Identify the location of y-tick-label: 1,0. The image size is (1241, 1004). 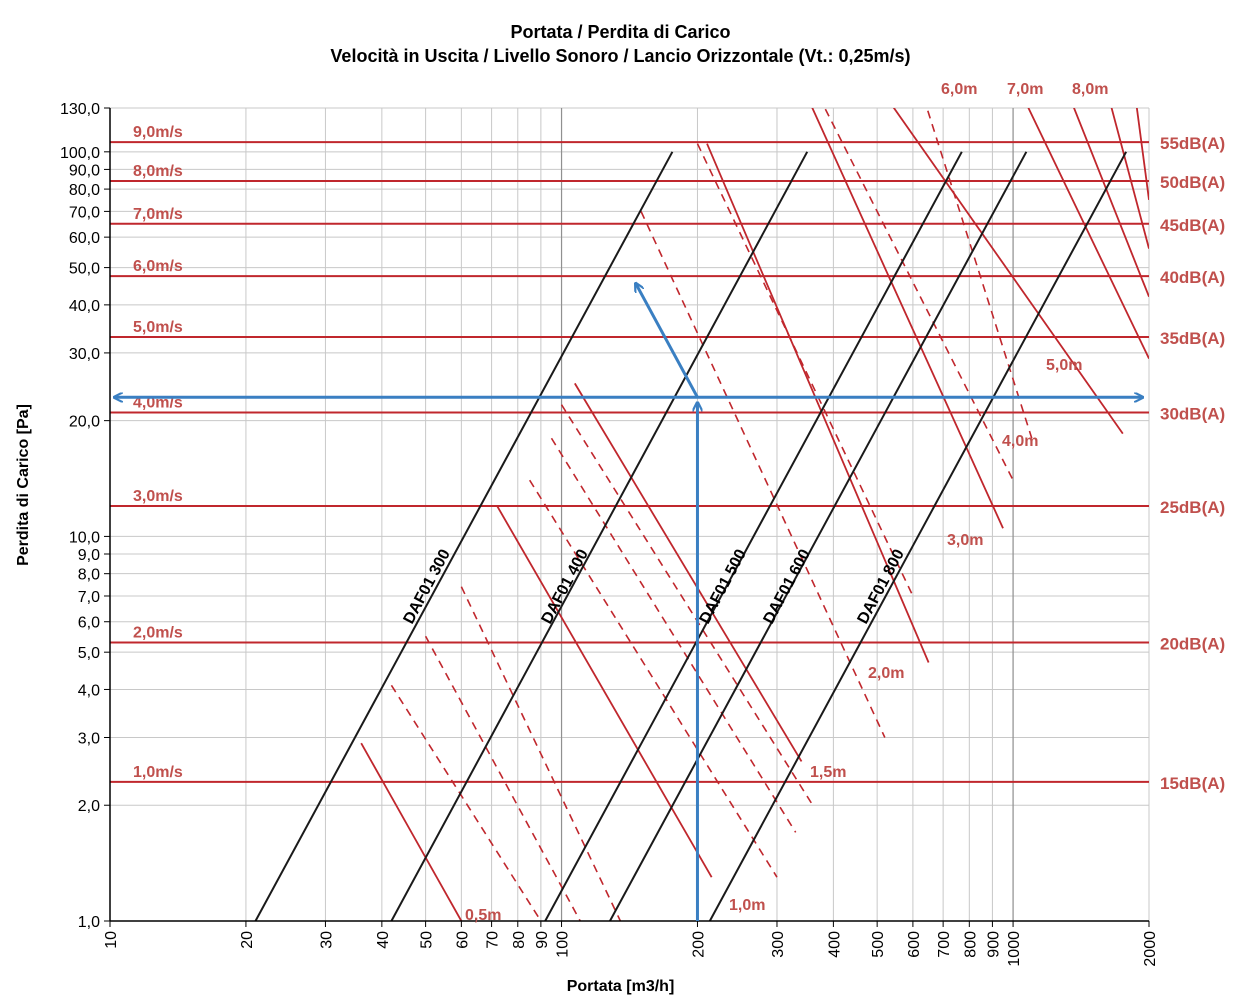
(89, 922).